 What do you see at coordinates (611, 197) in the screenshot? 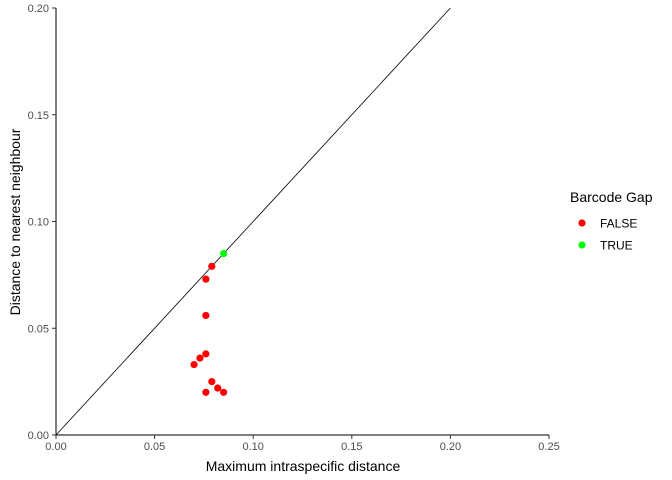
I see `legend-title: Barcode Gap` at bounding box center [611, 197].